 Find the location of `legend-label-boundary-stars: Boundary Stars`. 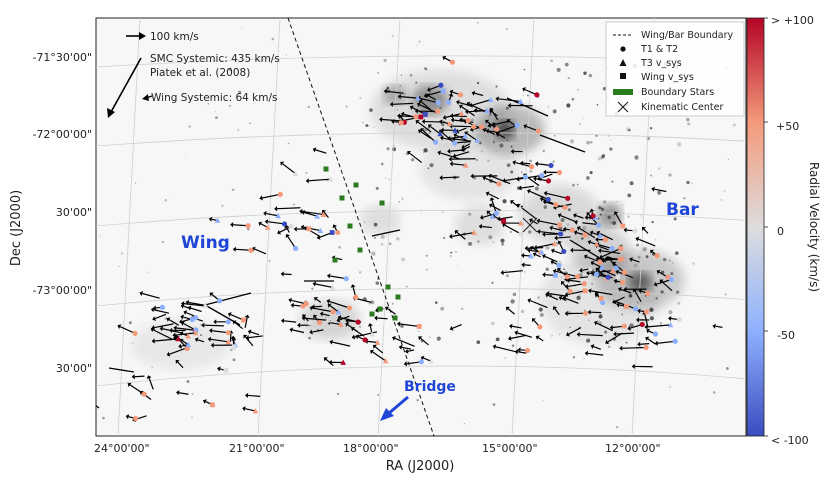

legend-label-boundary-stars: Boundary Stars is located at coordinates (677, 92).